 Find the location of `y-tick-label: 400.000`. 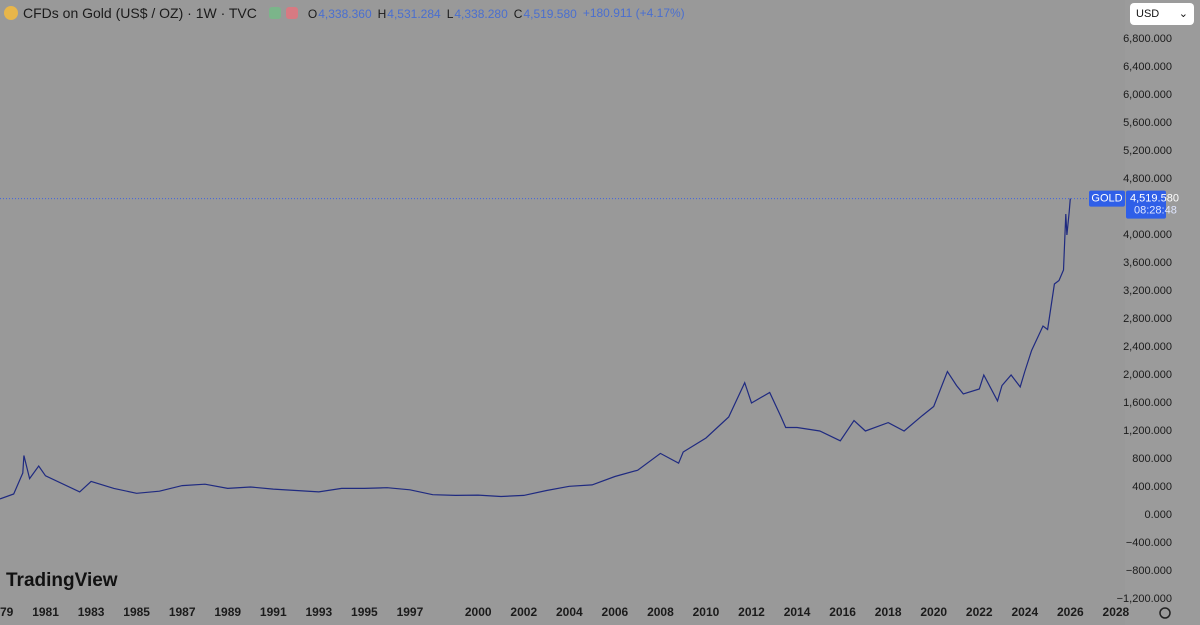

y-tick-label: 400.000 is located at coordinates (1152, 487).